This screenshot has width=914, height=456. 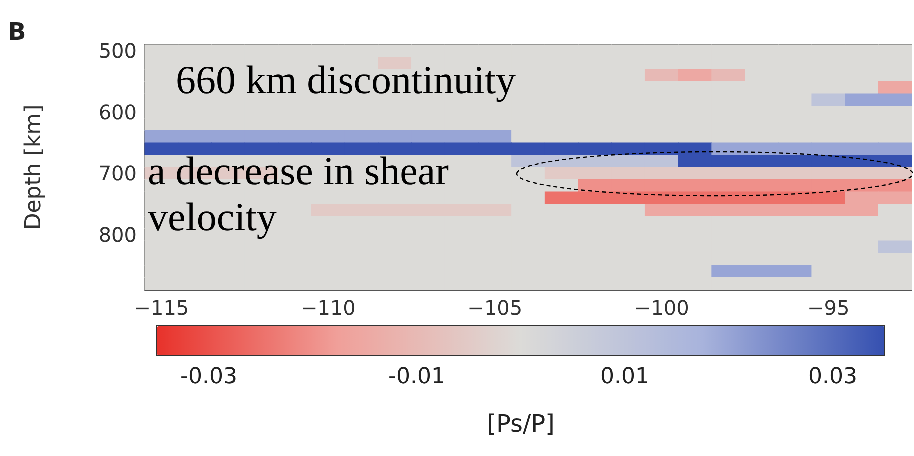 I want to click on y-axis-title: Depth [km], so click(x=34, y=167).